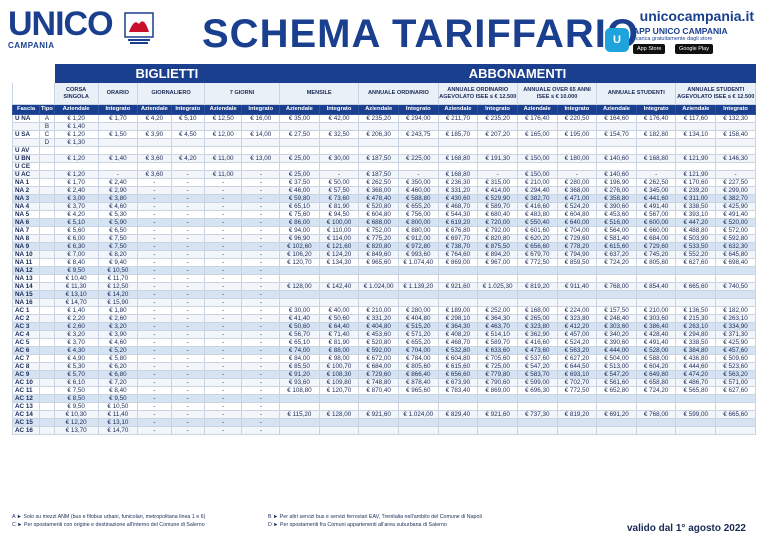 The image size is (768, 543). Describe the element at coordinates (497, 254) in the screenshot. I see `price-cell: € 894,20` at that location.